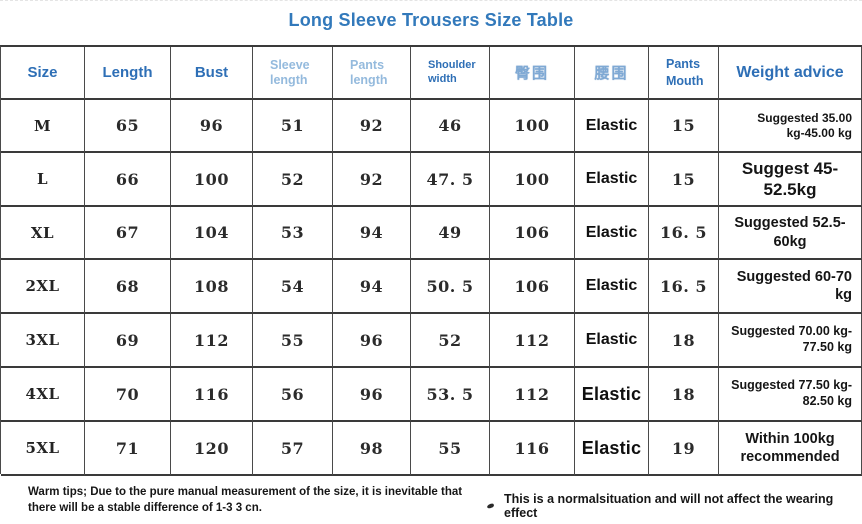 This screenshot has height=524, width=862. What do you see at coordinates (43, 180) in the screenshot?
I see `table-cell: L` at bounding box center [43, 180].